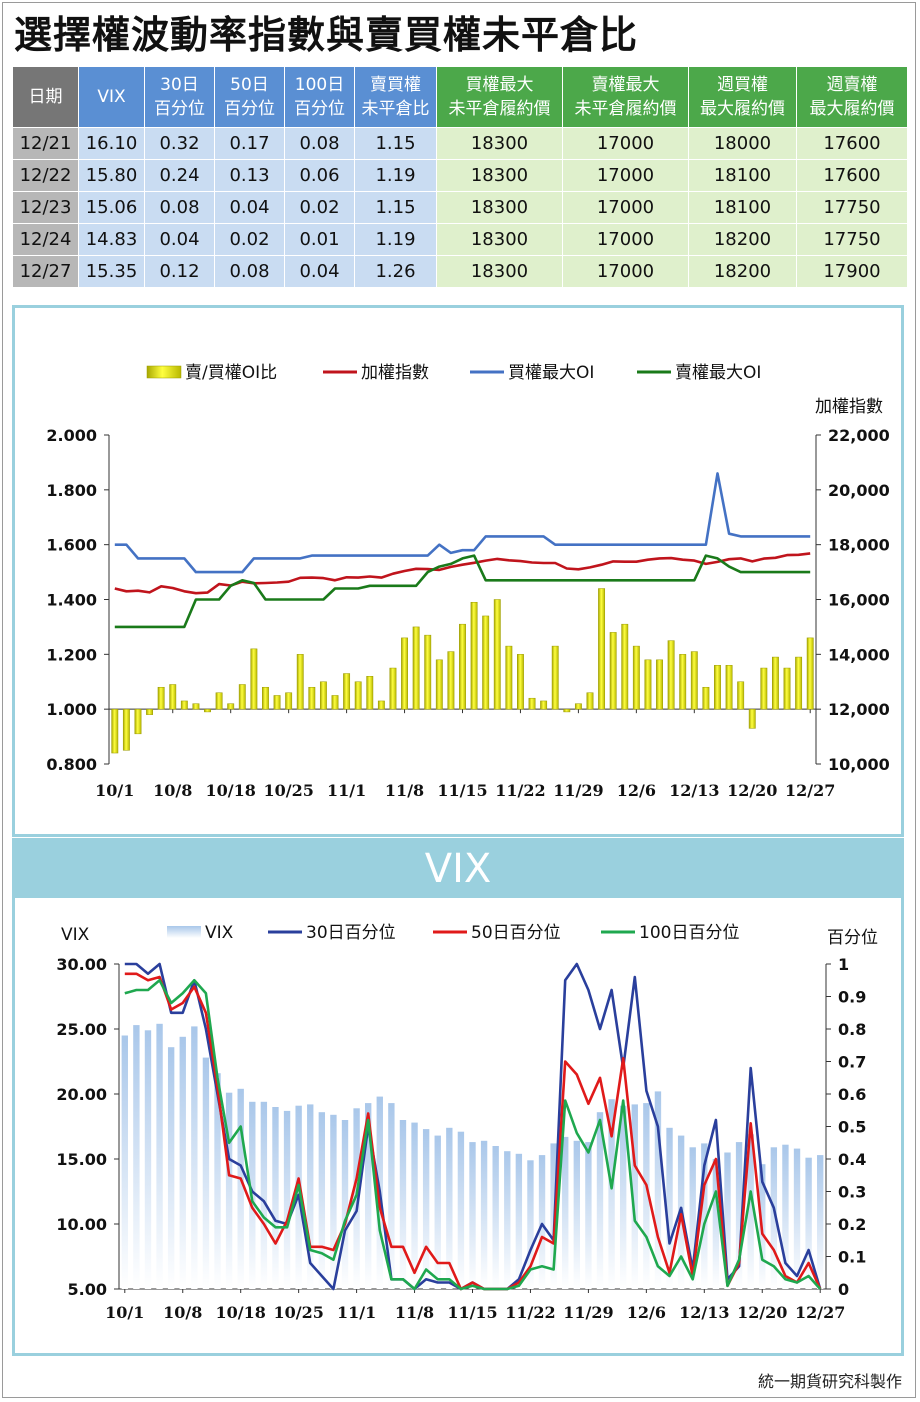 The width and height of the screenshot is (920, 1402). What do you see at coordinates (499, 239) in the screenshot?
I see `table-cell: 18300` at bounding box center [499, 239].